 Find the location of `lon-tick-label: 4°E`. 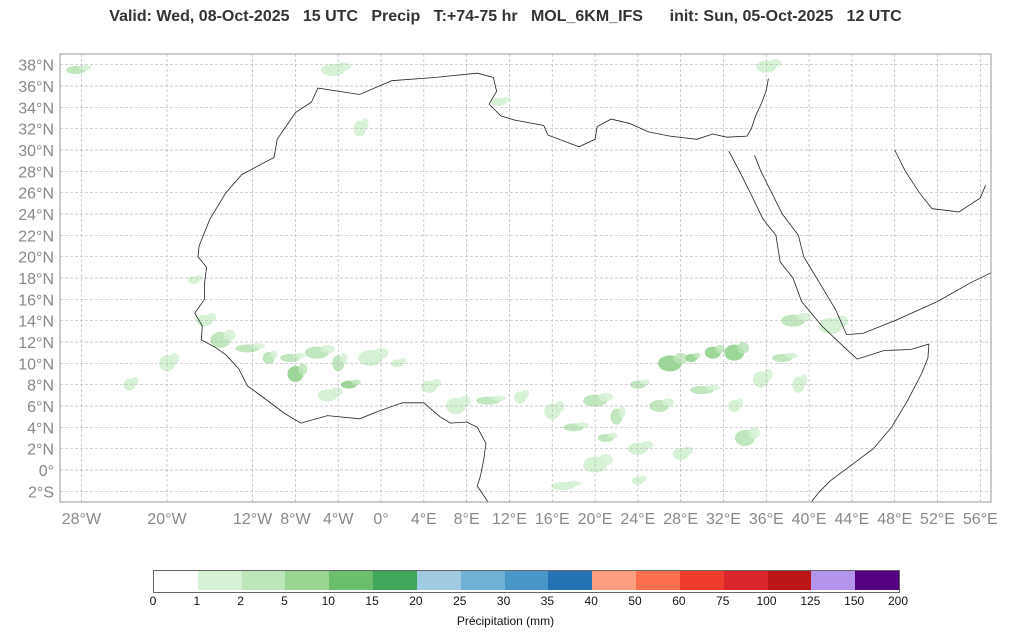

lon-tick-label: 4°E is located at coordinates (424, 519).